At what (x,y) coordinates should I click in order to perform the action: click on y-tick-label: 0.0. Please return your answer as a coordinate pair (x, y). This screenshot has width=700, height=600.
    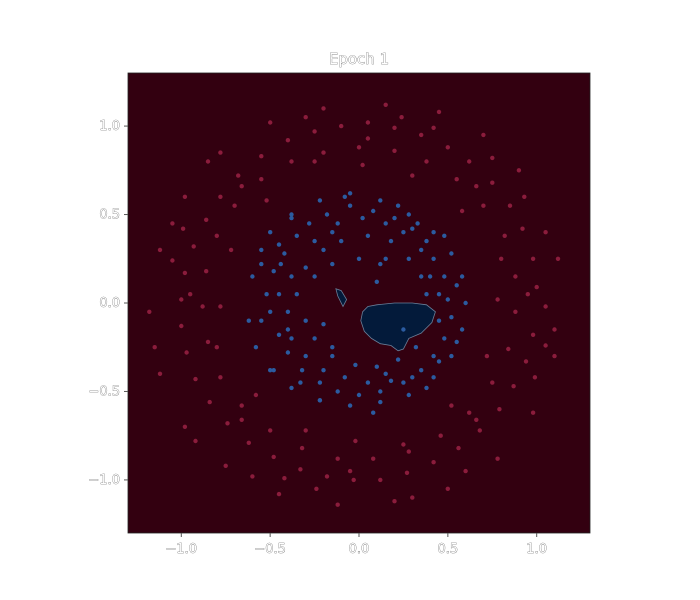
    Looking at the image, I should click on (109, 303).